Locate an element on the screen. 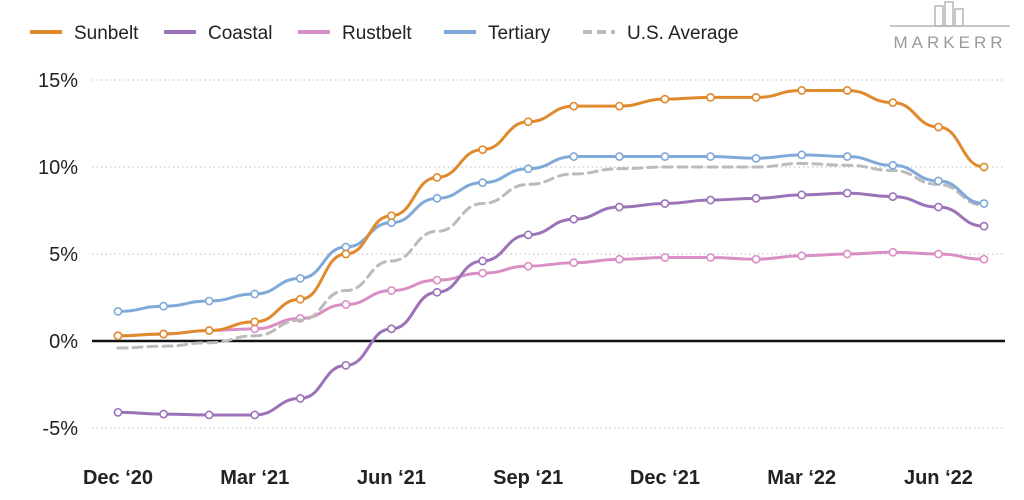 The height and width of the screenshot is (500, 1024). legend-item-sunbelt: Sunbelt is located at coordinates (84, 33).